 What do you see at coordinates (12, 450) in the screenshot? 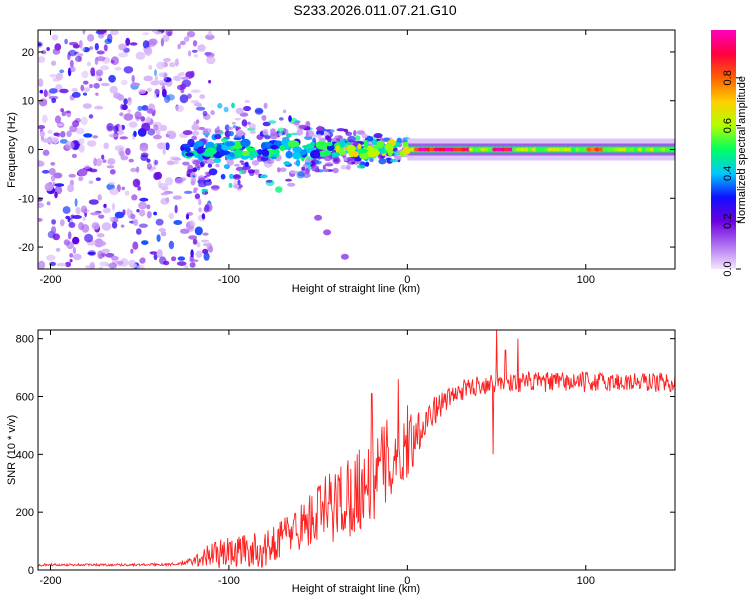
I see `snr-y-axis-label: SNR (10 * v/v)` at bounding box center [12, 450].